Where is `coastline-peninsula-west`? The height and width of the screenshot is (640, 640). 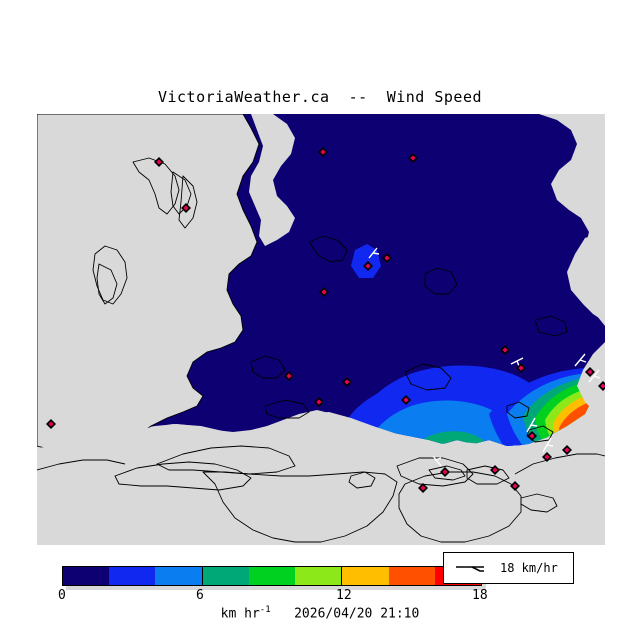 coastline-peninsula-west is located at coordinates (81, 465).